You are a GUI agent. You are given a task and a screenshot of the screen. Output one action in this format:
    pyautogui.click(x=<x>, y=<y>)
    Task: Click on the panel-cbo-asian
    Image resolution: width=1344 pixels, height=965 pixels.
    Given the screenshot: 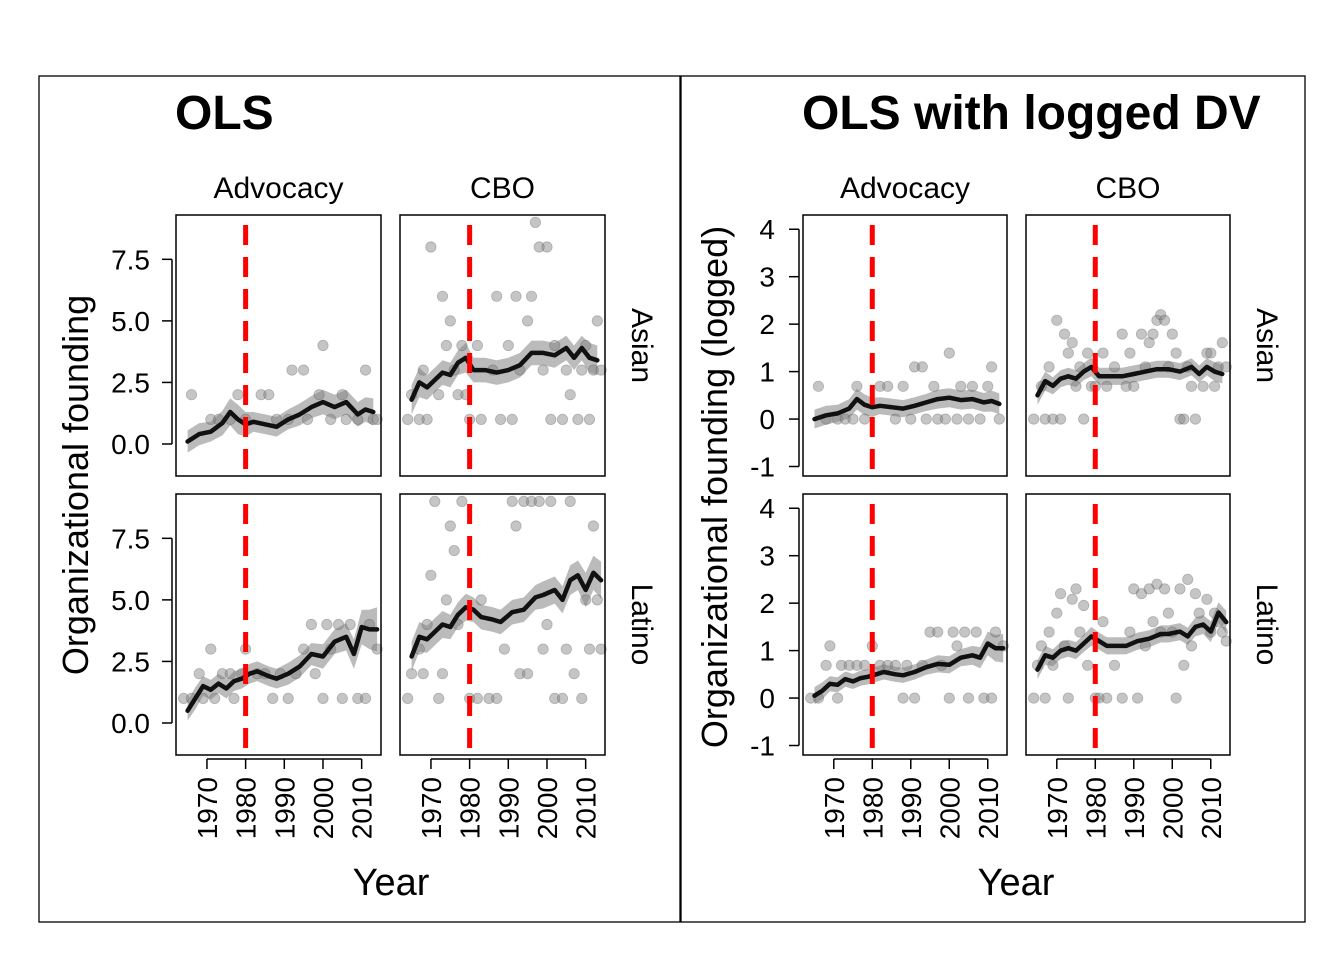 What is the action you would take?
    pyautogui.click(x=1128, y=345)
    